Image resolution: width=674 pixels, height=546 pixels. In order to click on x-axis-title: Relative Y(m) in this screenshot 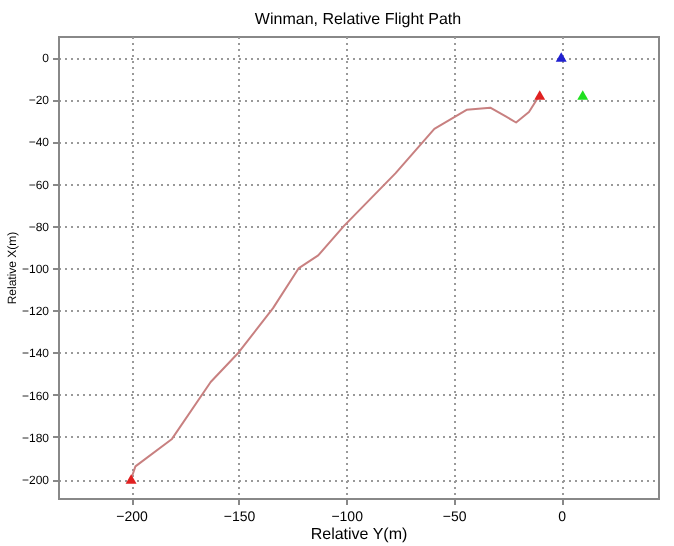, I will do `click(359, 534)`.